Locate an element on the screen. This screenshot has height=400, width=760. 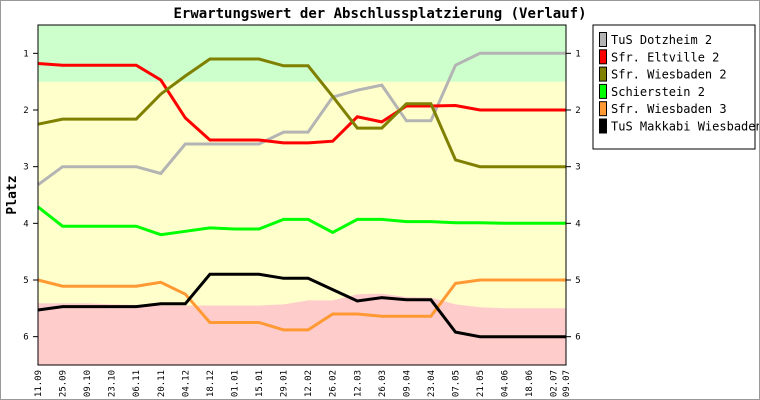
x-tick-label: 18.06 is located at coordinates (530, 383).